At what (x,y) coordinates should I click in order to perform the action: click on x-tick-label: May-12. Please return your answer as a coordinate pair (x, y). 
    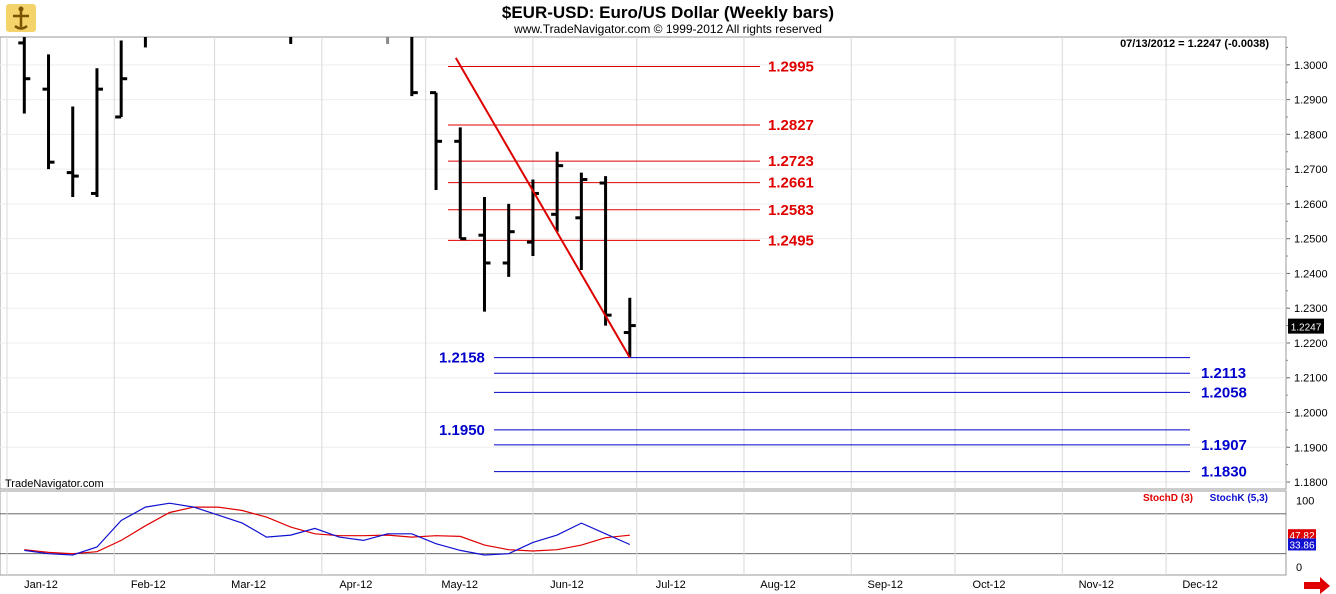
    Looking at the image, I should click on (459, 585).